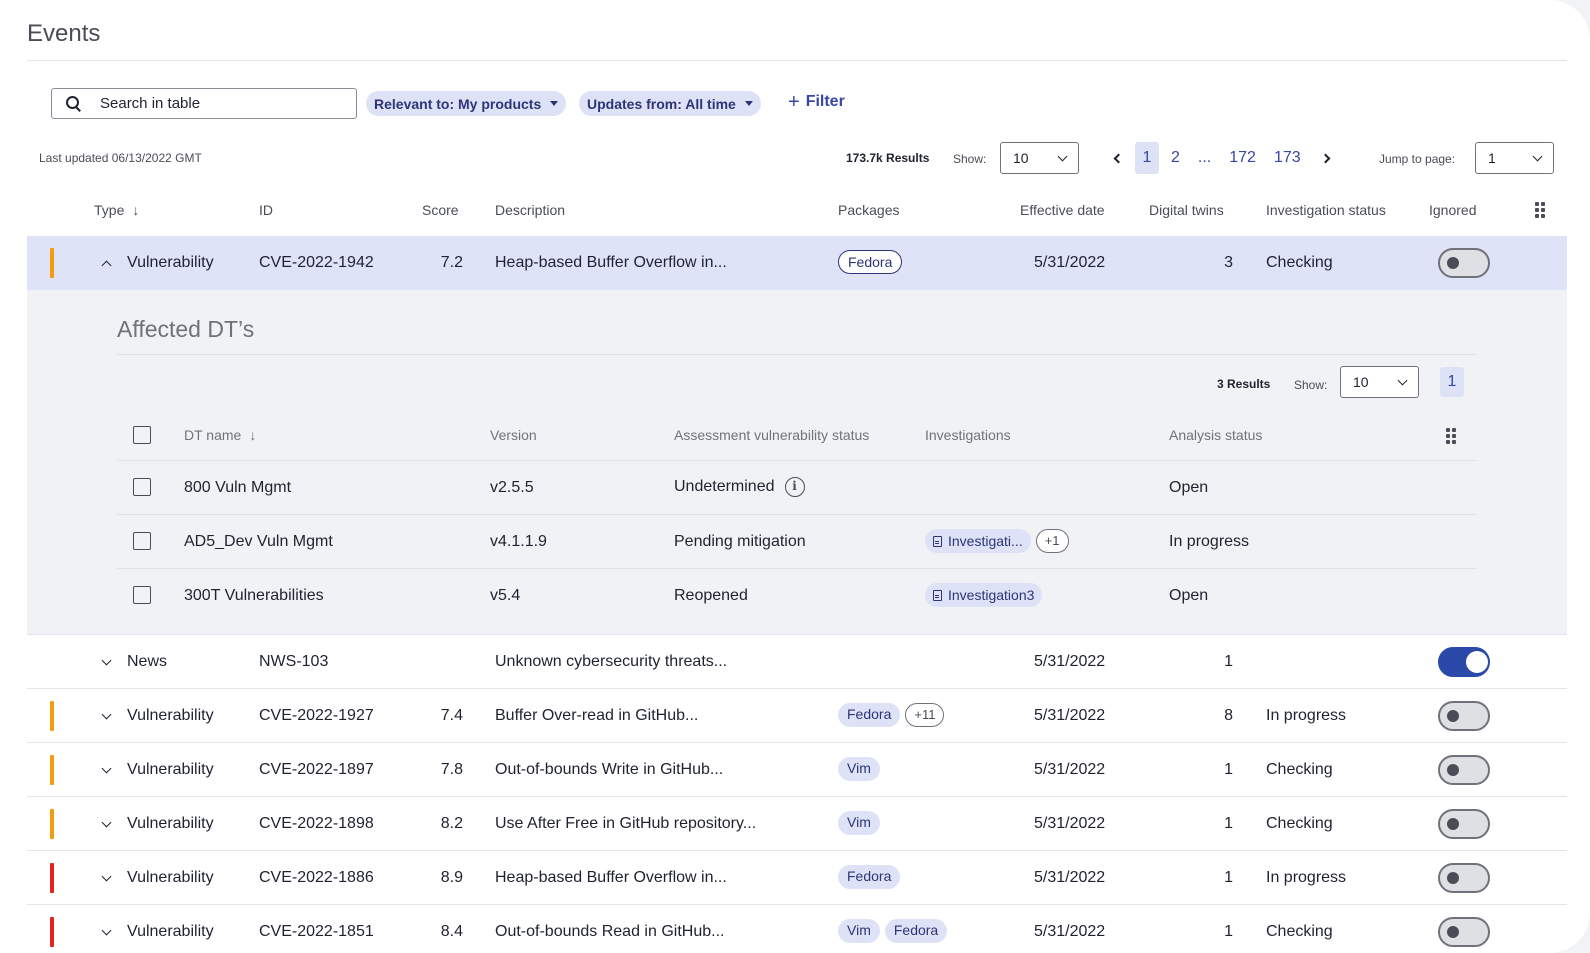  I want to click on more-investigations-badge: +1, so click(1052, 541).